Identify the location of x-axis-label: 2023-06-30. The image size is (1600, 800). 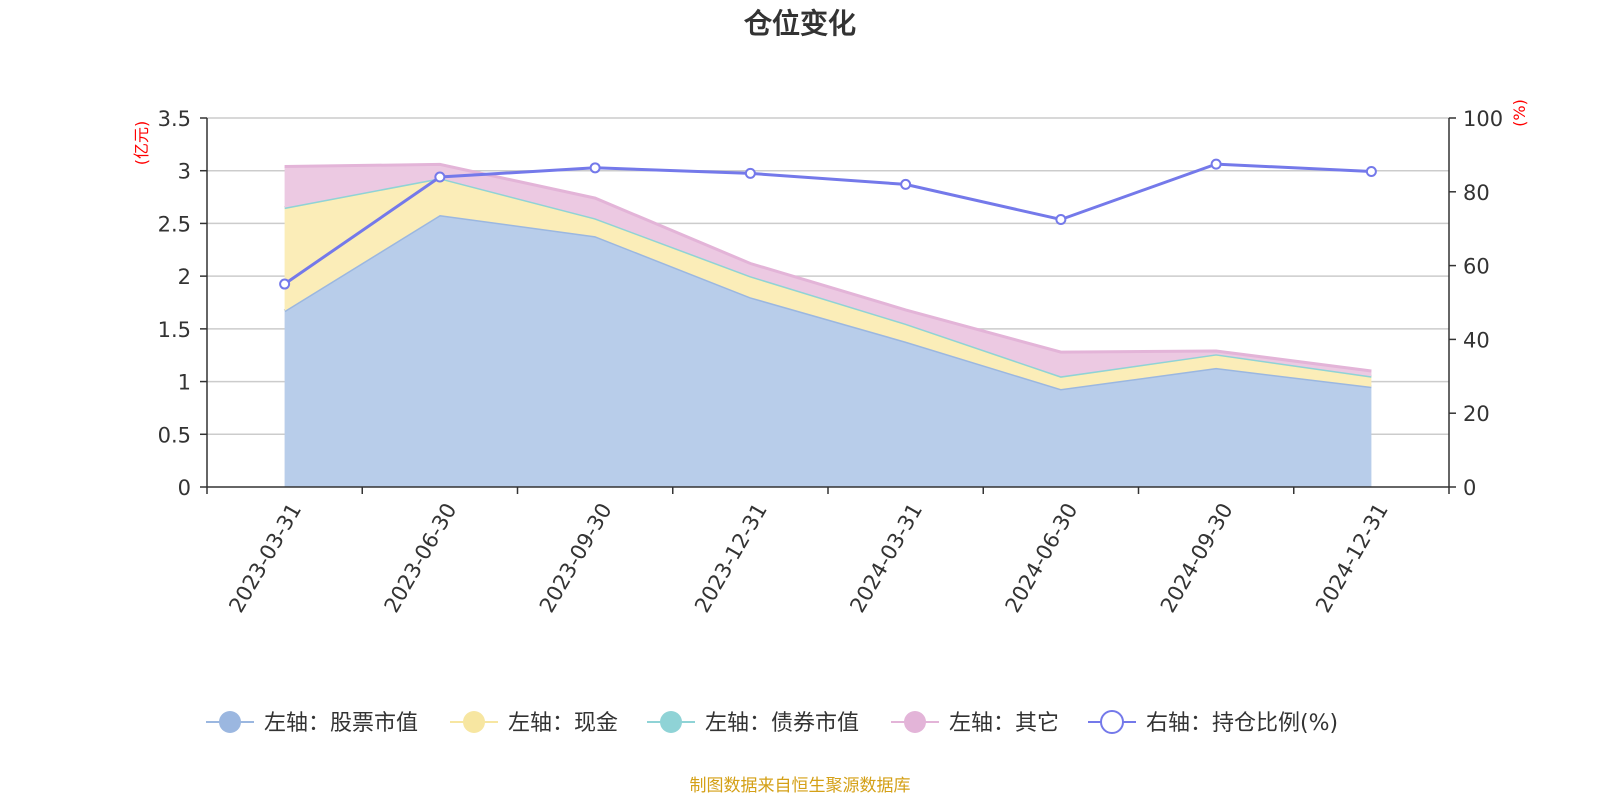
(421, 558).